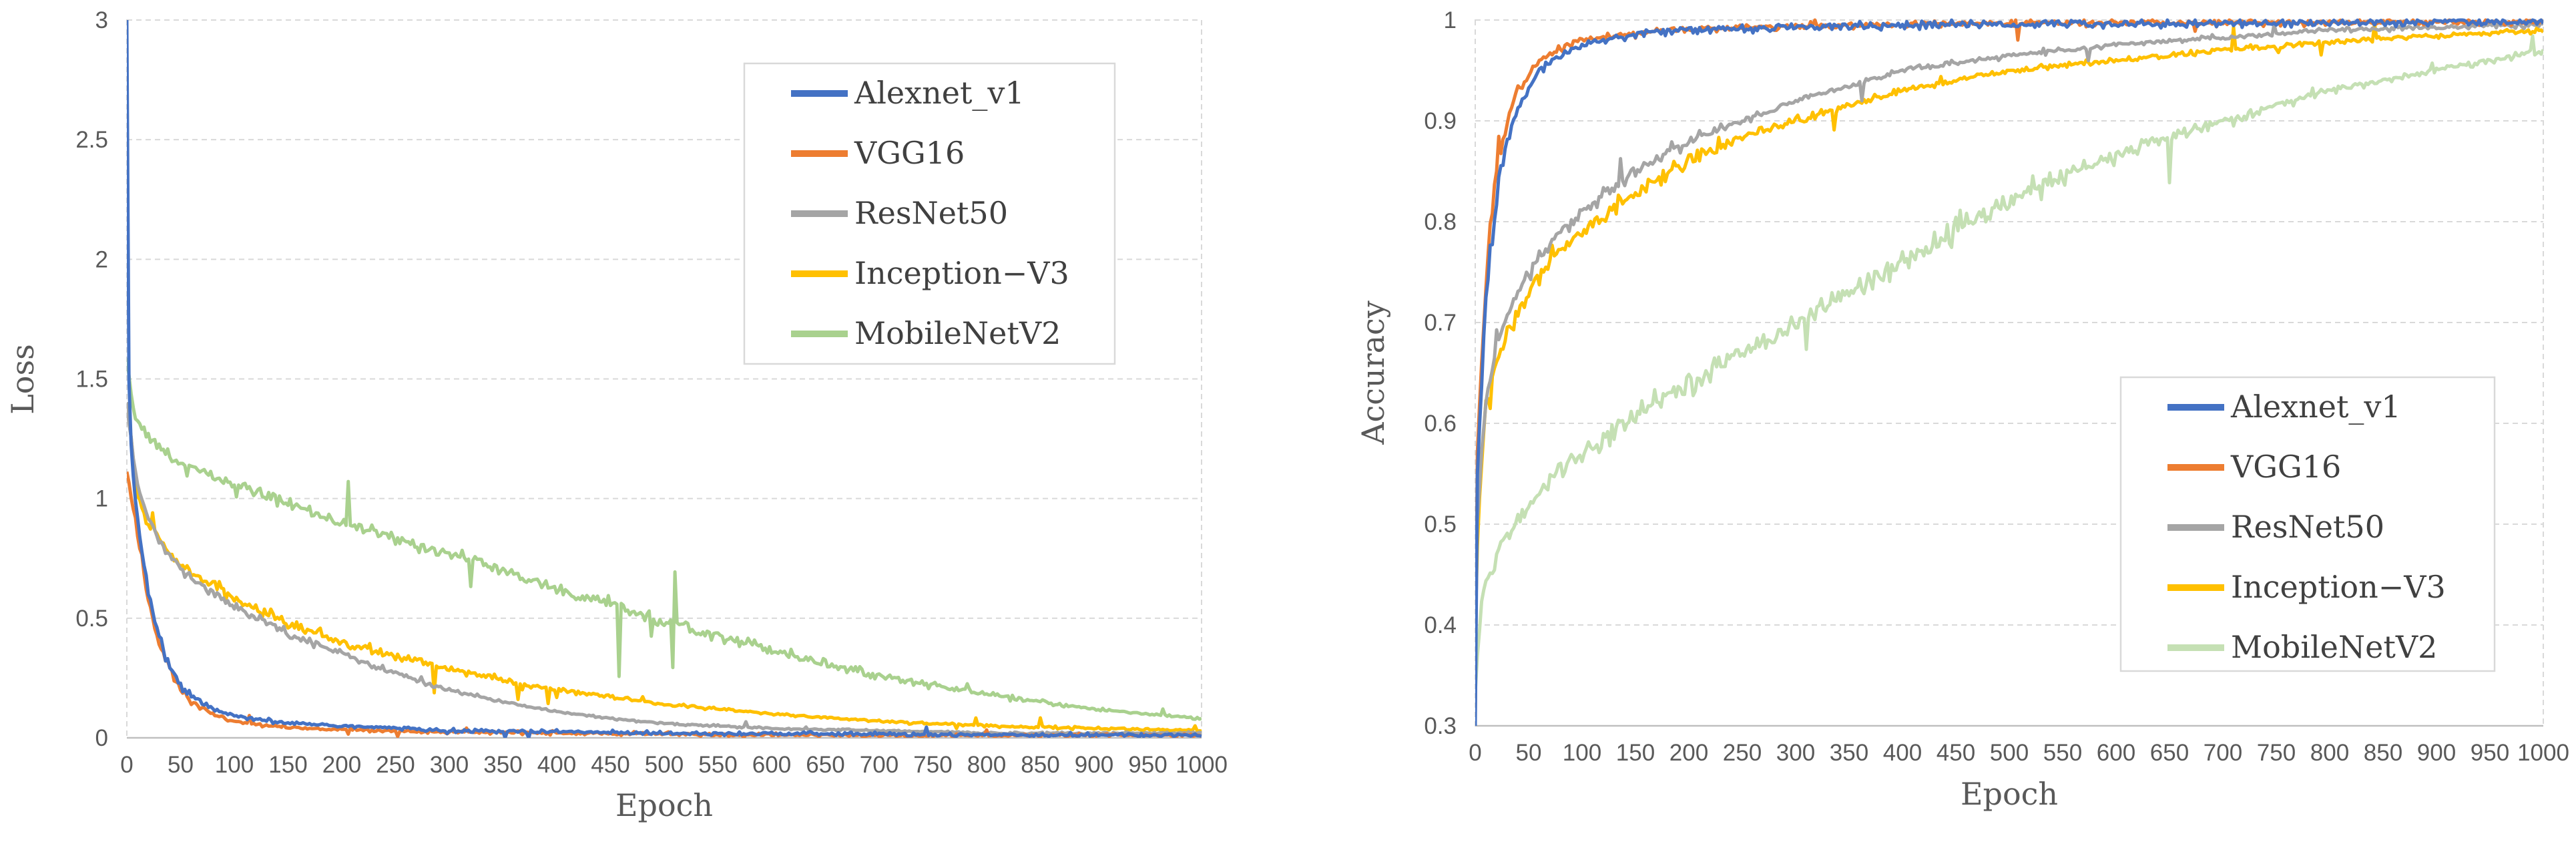 This screenshot has width=2576, height=846. What do you see at coordinates (2383, 753) in the screenshot?
I see `accuracy-x-tick-label: 850` at bounding box center [2383, 753].